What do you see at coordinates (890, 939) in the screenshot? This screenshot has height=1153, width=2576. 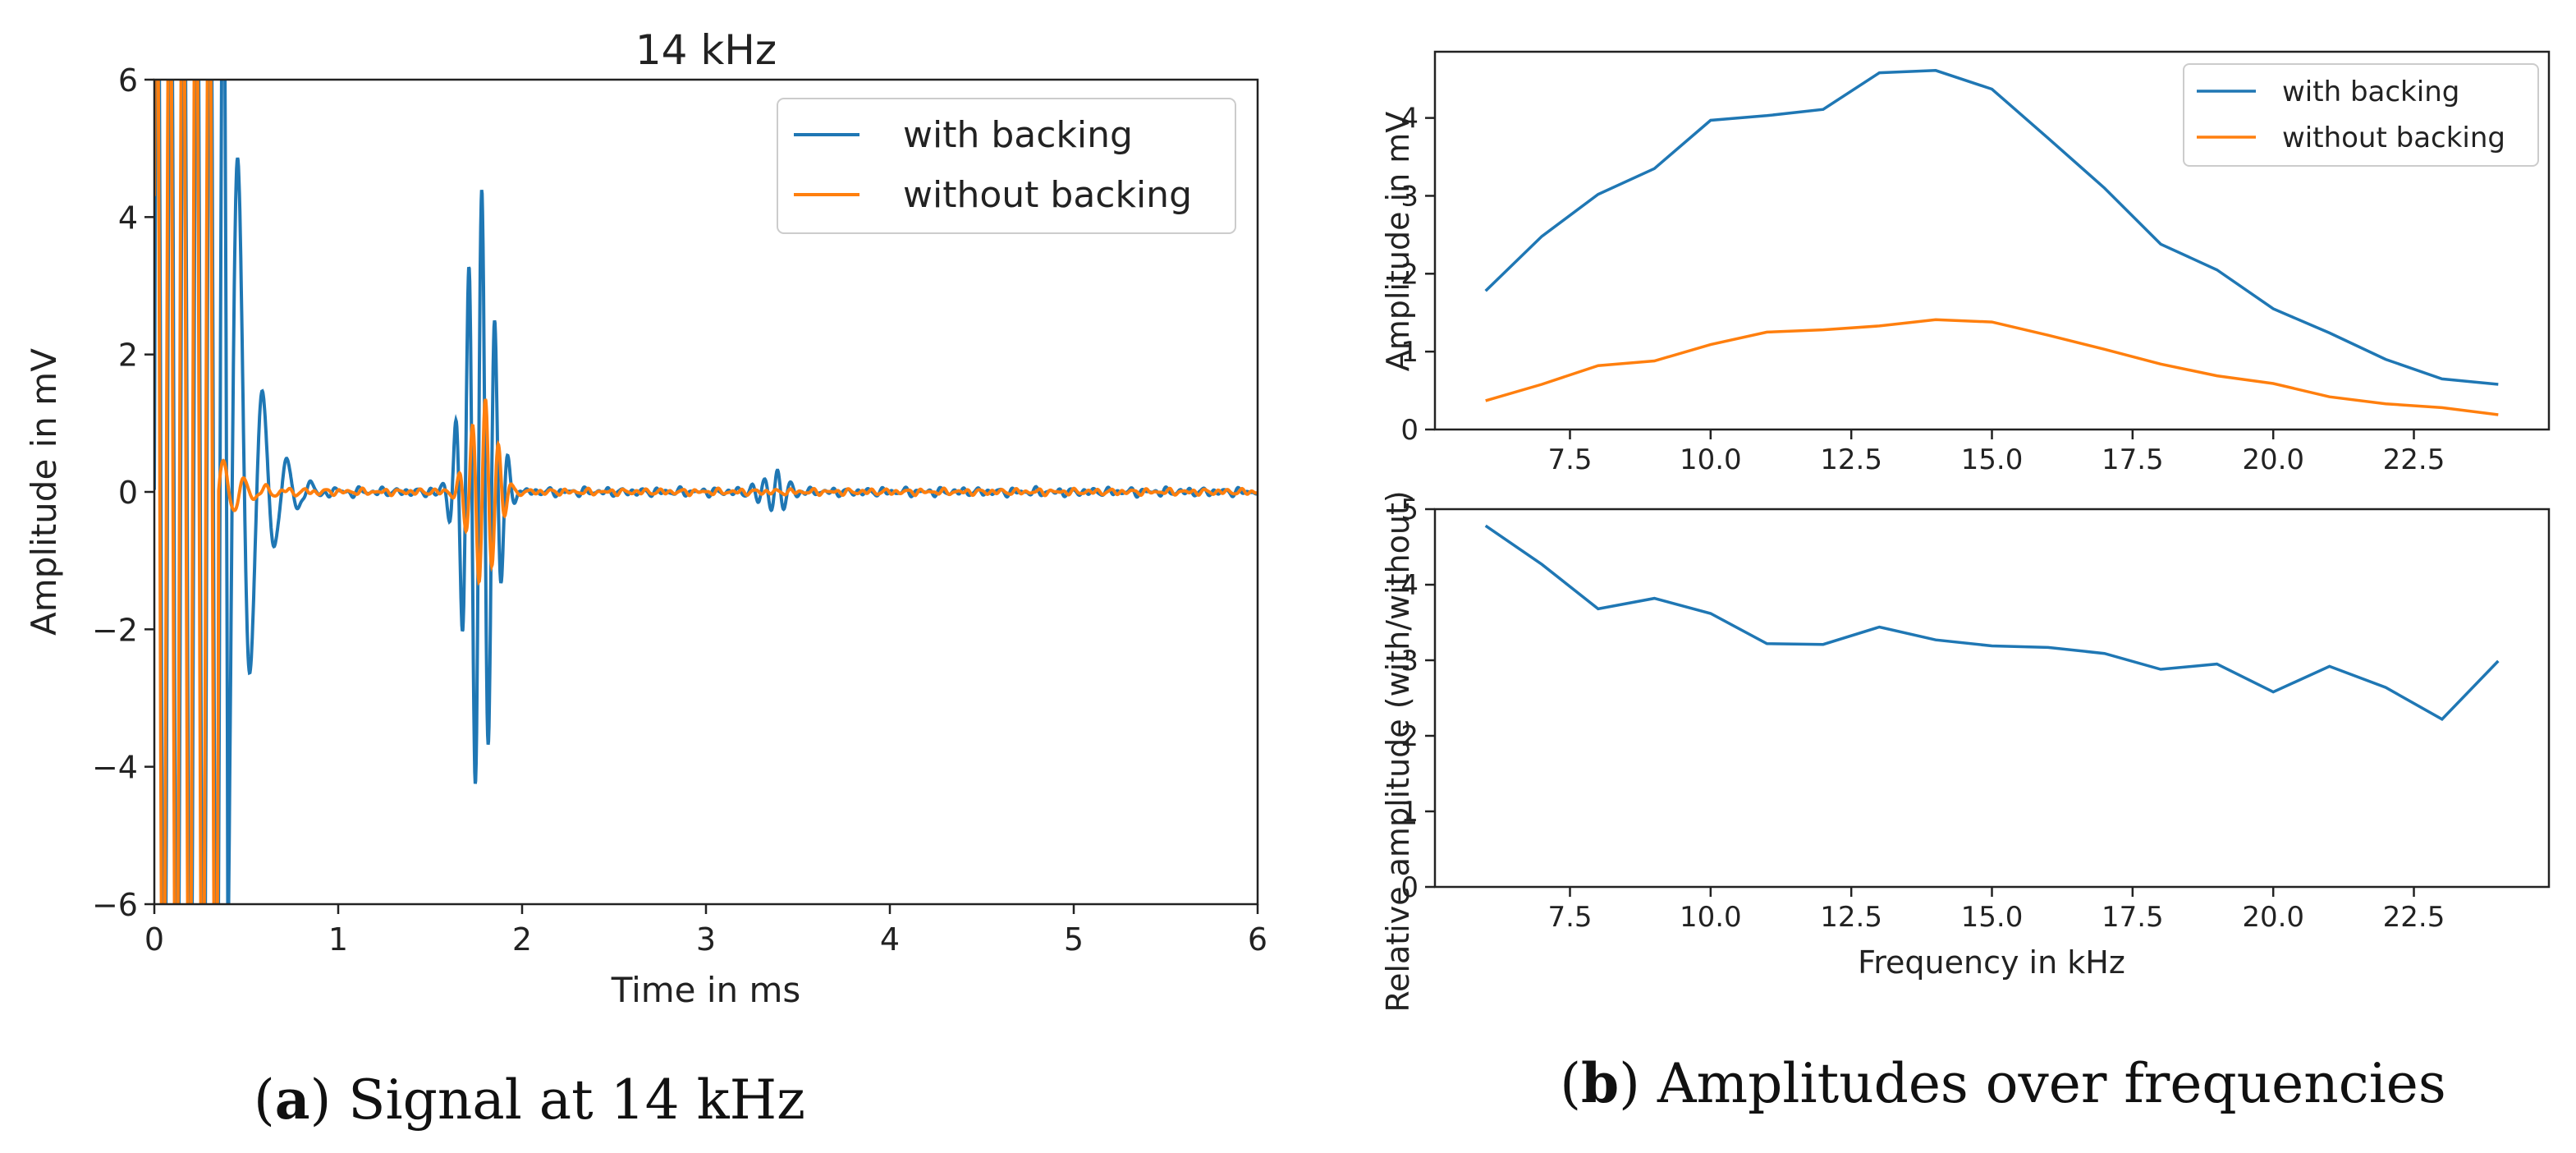 I see `x-tick-label: 4` at bounding box center [890, 939].